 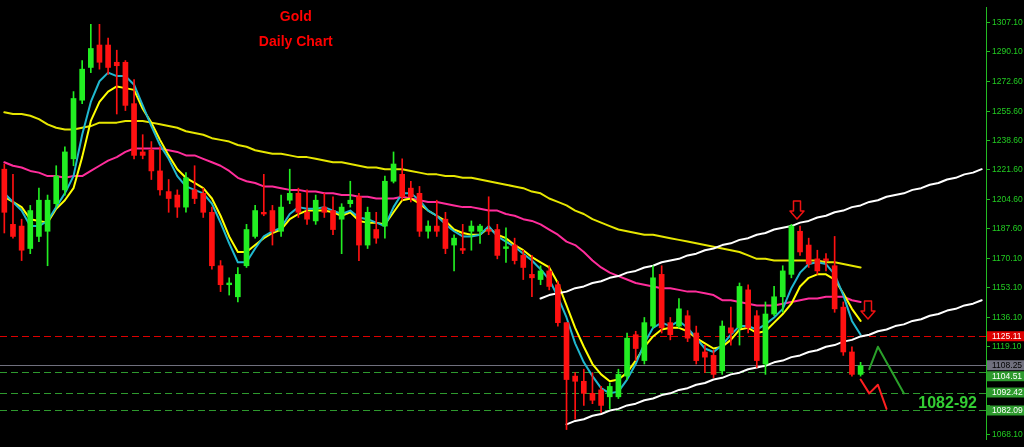 I want to click on y-tick-label: 1290.10, so click(x=1007, y=51).